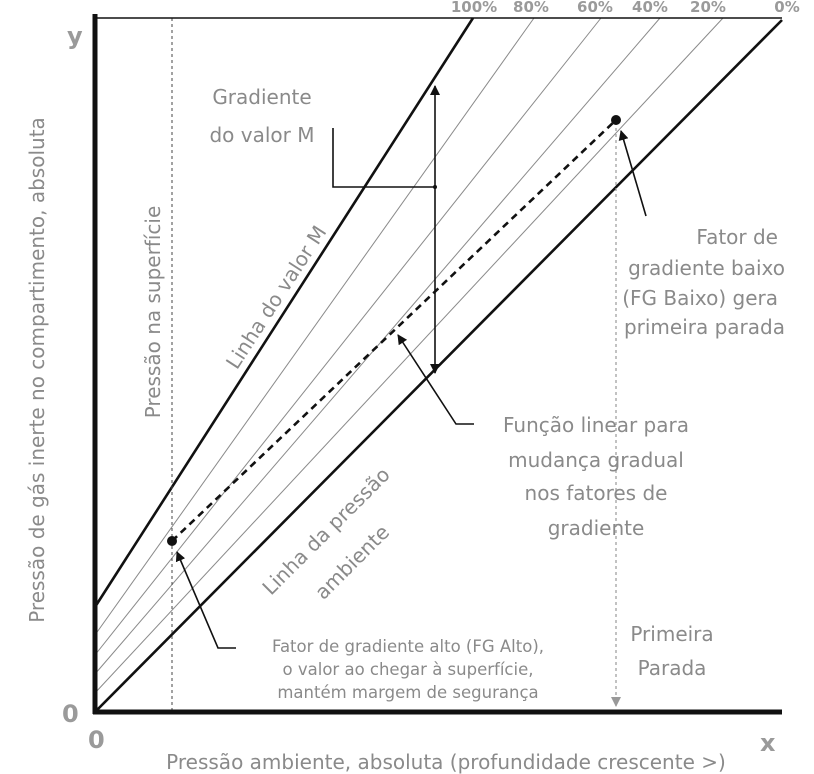 This screenshot has width=814, height=774. What do you see at coordinates (596, 493) in the screenshot?
I see `linear-label-3: nos fatores de` at bounding box center [596, 493].